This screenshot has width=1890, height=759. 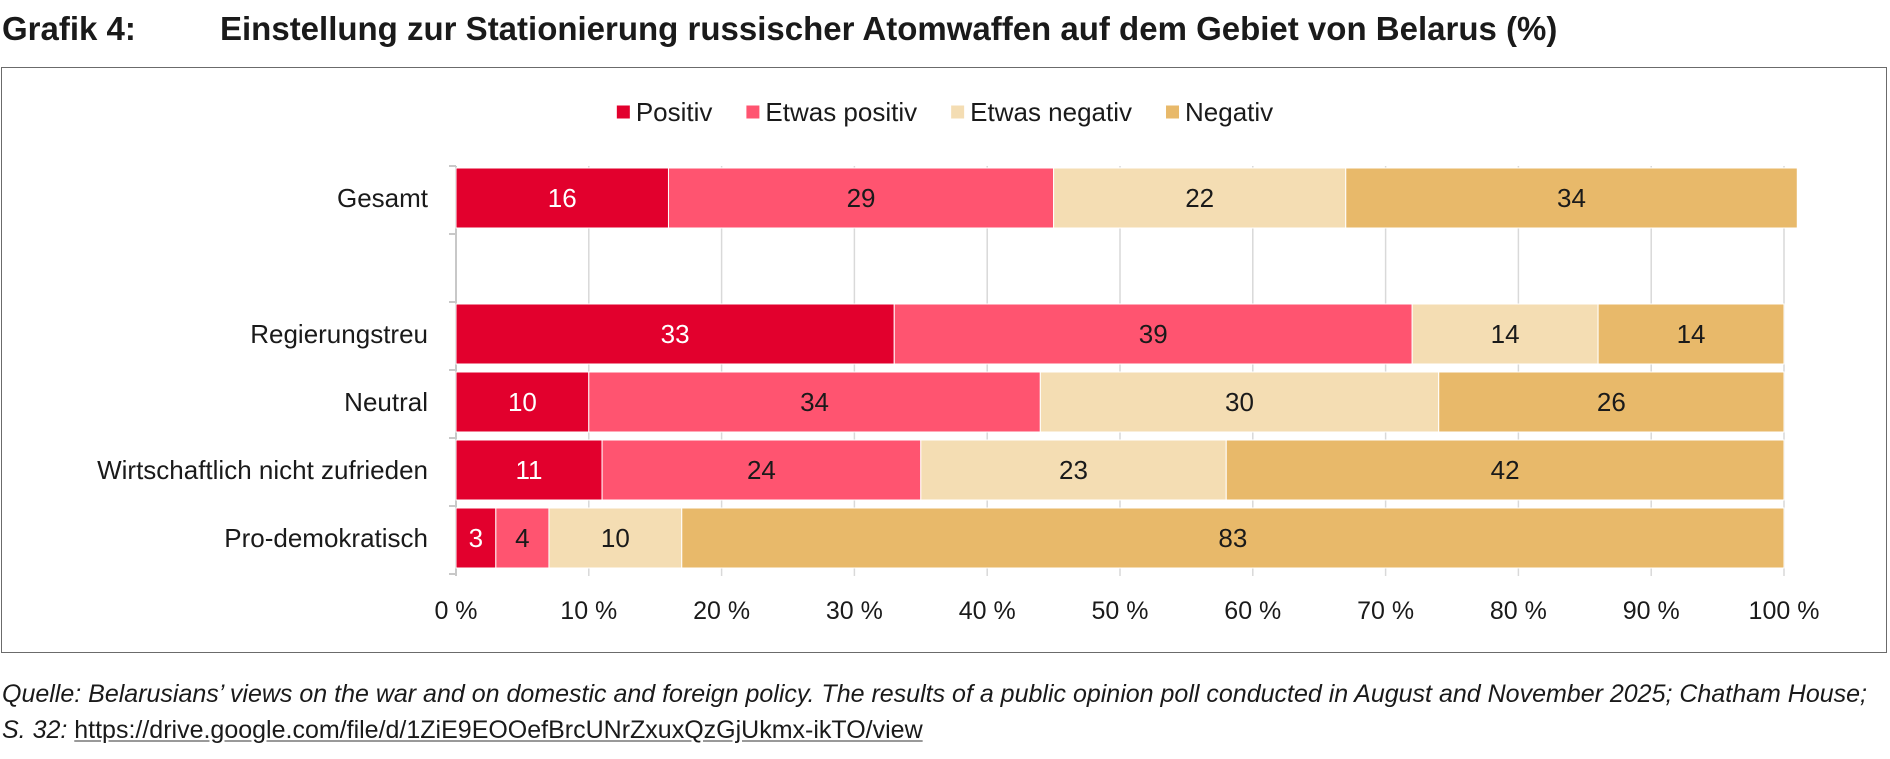 I want to click on data-label: 26, so click(x=1611, y=402).